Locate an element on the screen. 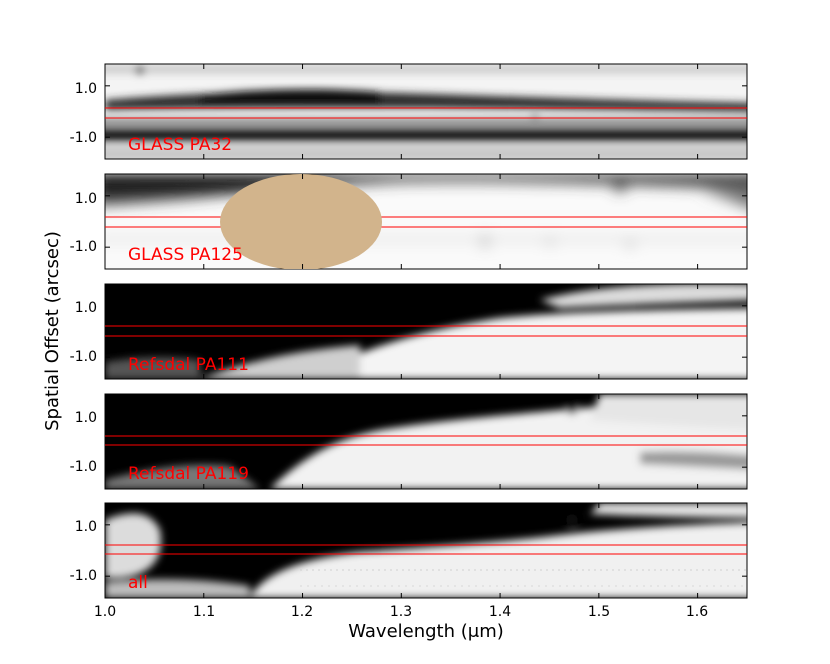 The width and height of the screenshot is (830, 664). panel-all: all is located at coordinates (426, 550).